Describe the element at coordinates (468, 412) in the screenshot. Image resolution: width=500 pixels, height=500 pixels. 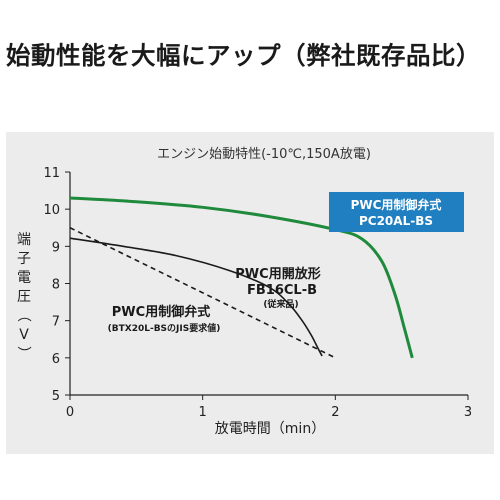
I see `x-tick-label: 3` at that location.